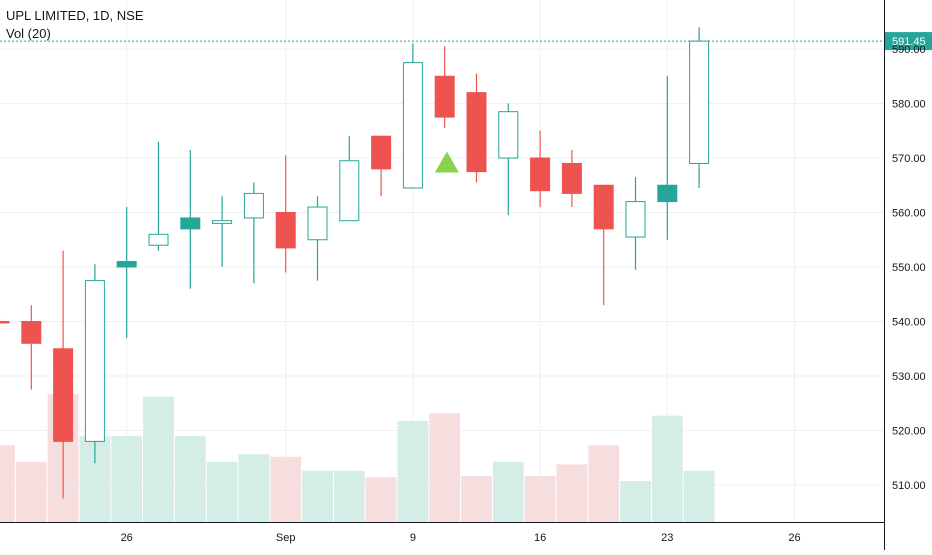  I want to click on volume-indicator-label: Vol (20), so click(28, 33).